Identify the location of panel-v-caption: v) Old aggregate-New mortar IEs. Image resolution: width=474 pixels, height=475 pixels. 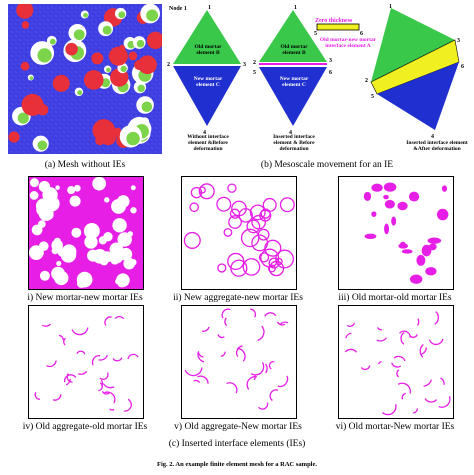
(238, 427).